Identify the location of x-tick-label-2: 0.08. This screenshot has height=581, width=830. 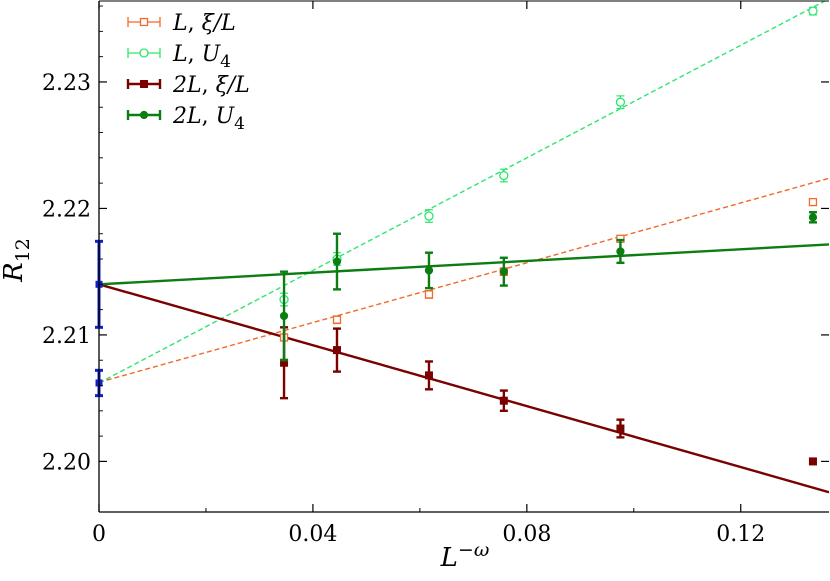
(526, 534).